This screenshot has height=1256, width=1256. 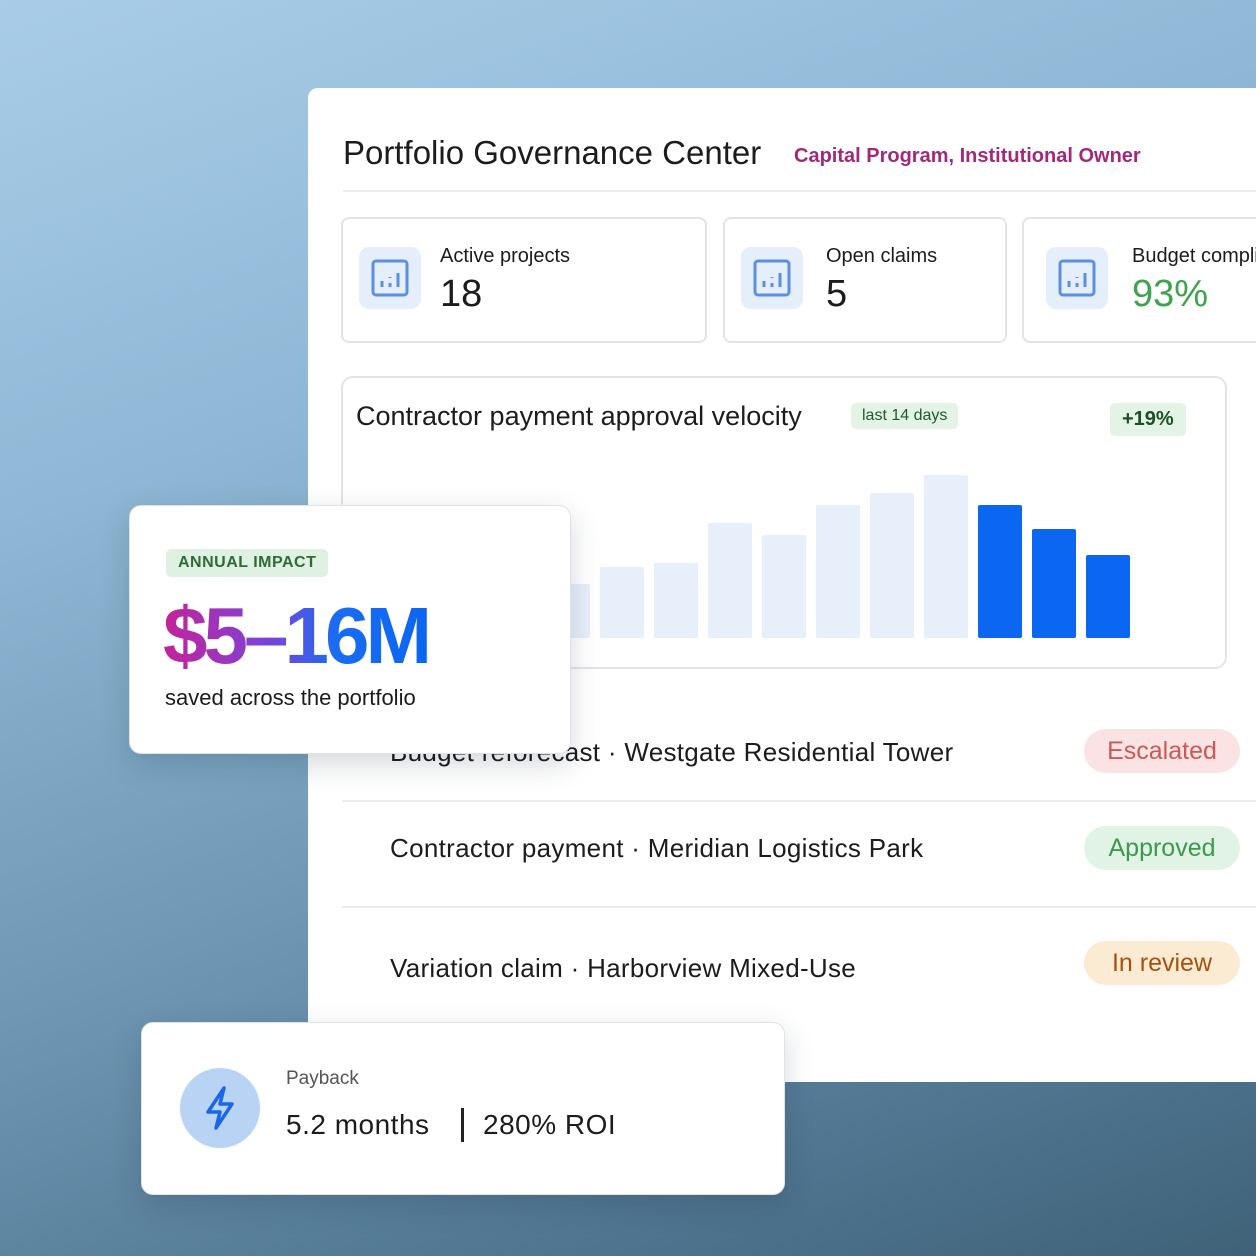 What do you see at coordinates (358, 1124) in the screenshot?
I see `payback-months: 5.2 months` at bounding box center [358, 1124].